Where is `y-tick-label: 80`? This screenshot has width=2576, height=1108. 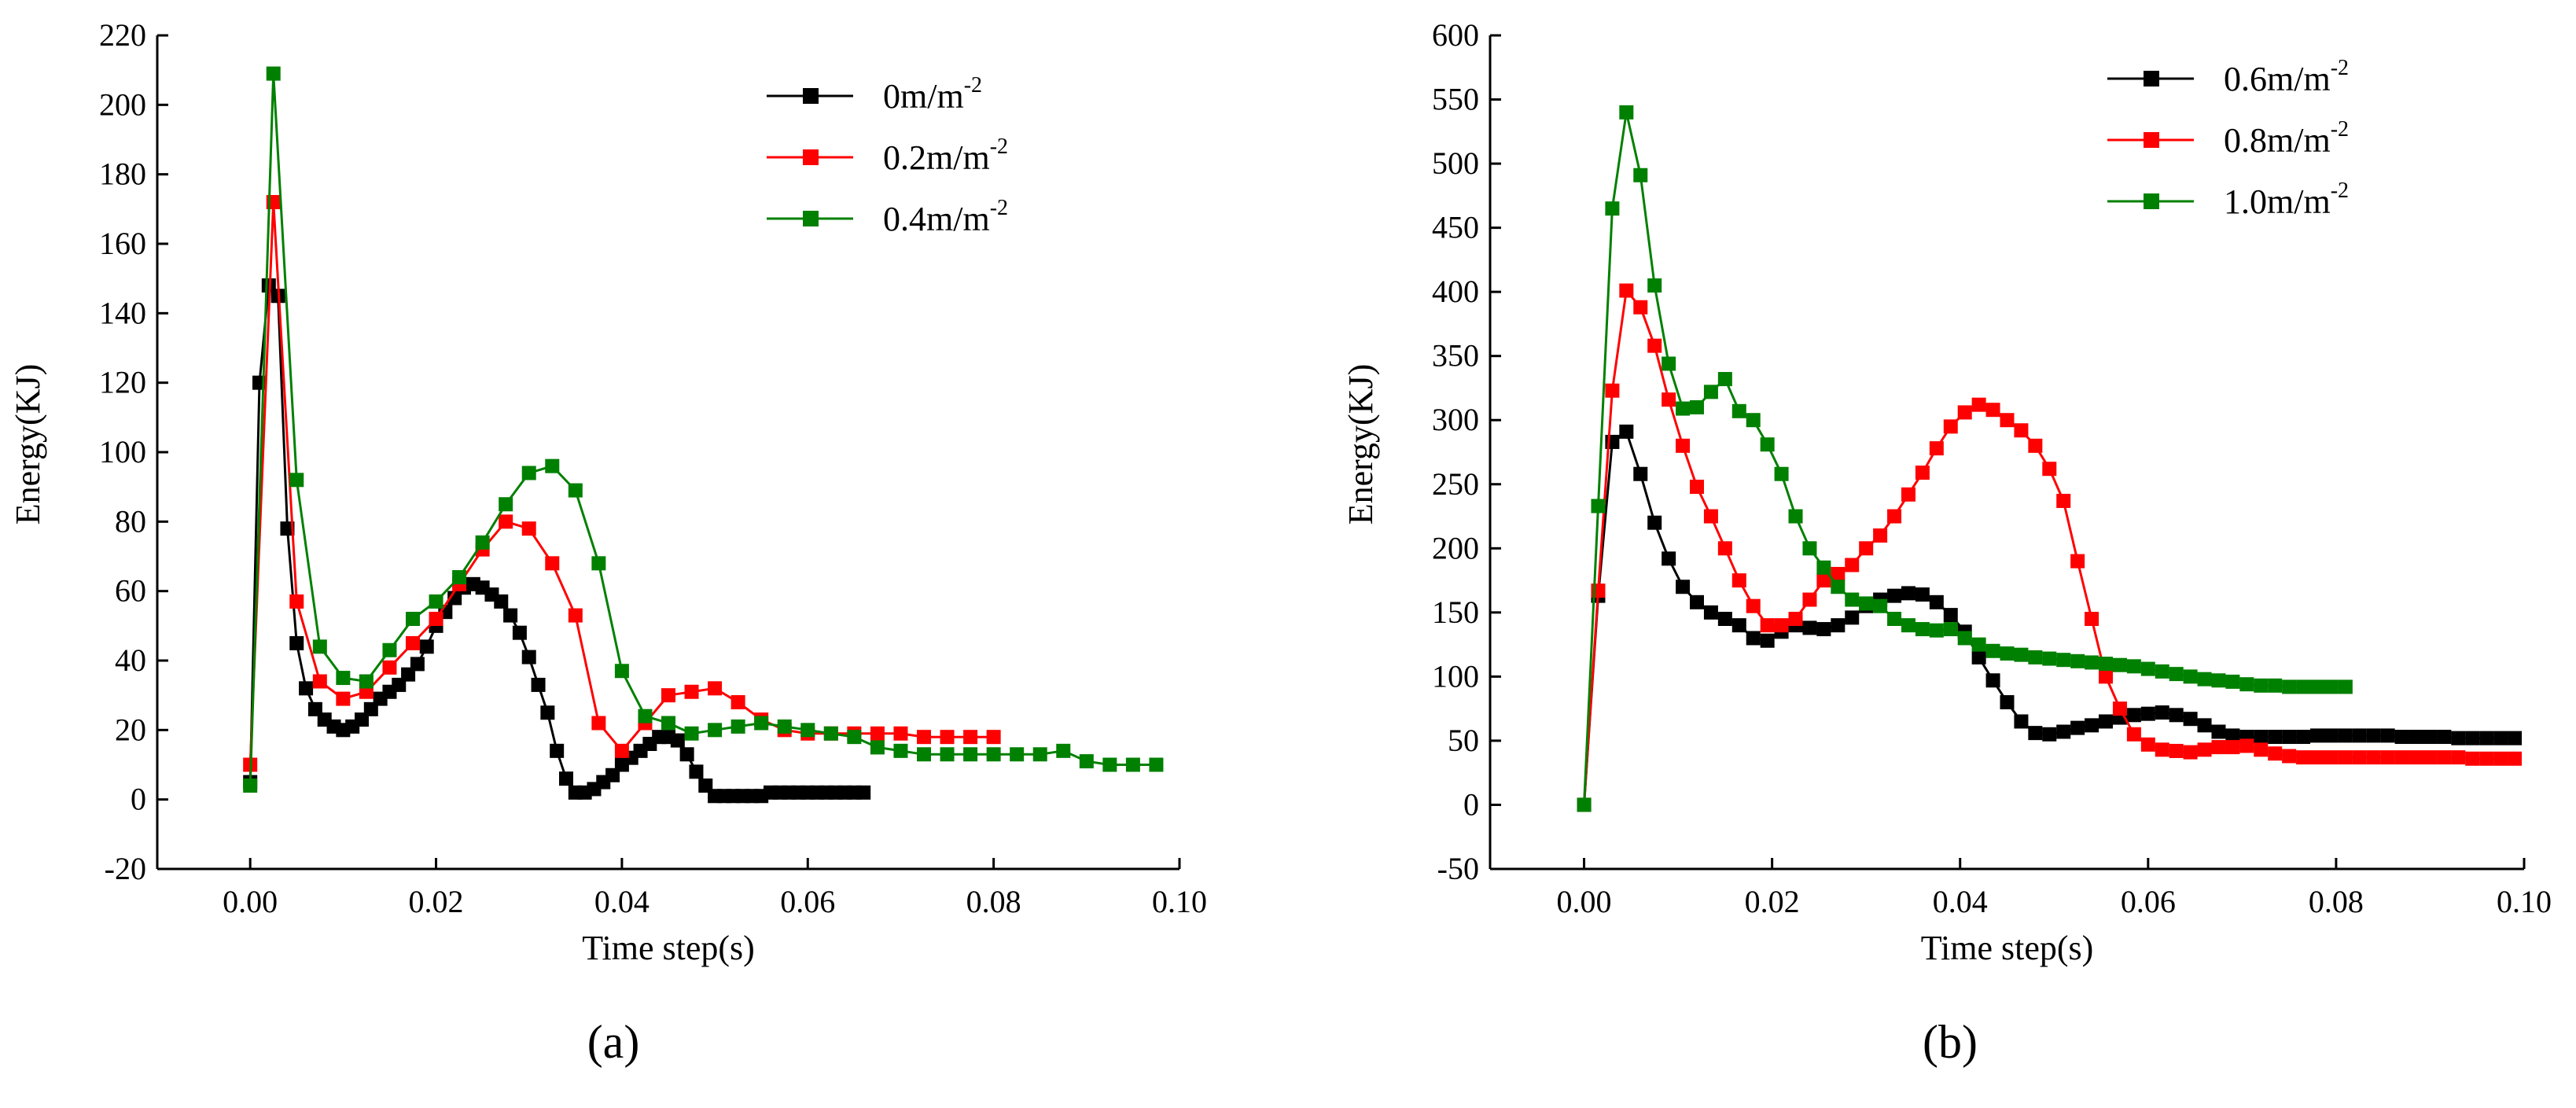 y-tick-label: 80 is located at coordinates (131, 521).